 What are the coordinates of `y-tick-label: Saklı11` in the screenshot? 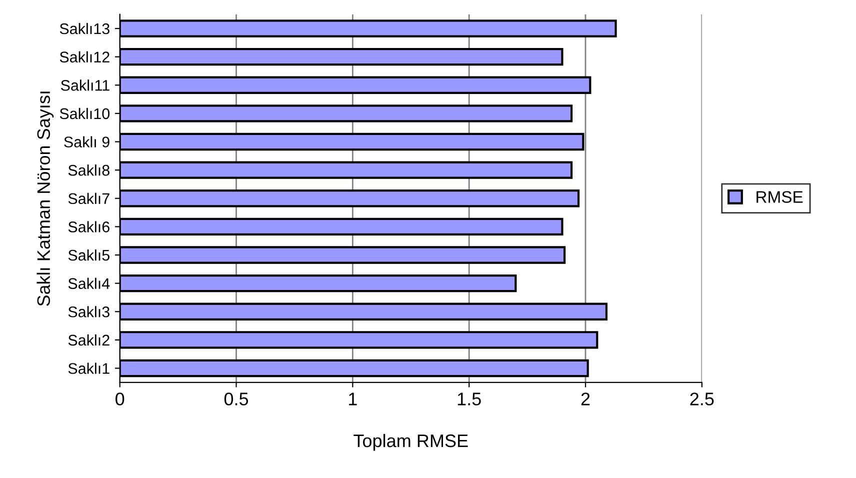 It's located at (85, 85).